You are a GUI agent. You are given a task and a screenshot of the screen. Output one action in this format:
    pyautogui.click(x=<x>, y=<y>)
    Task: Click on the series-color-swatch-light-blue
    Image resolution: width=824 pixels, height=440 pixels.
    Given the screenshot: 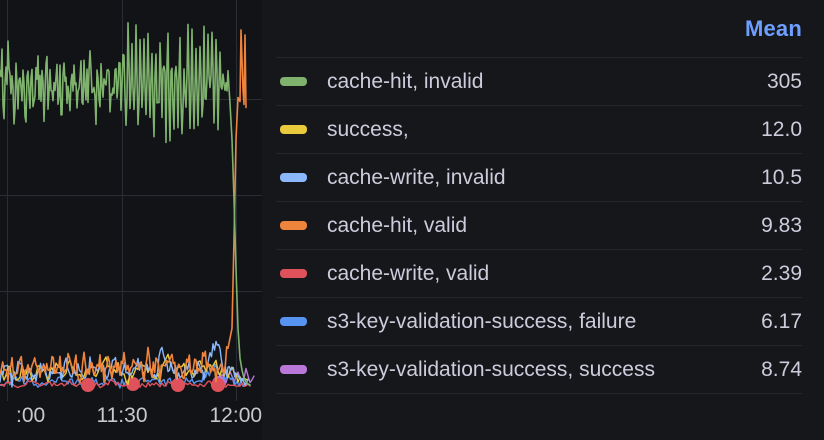 What is the action you would take?
    pyautogui.click(x=293, y=177)
    